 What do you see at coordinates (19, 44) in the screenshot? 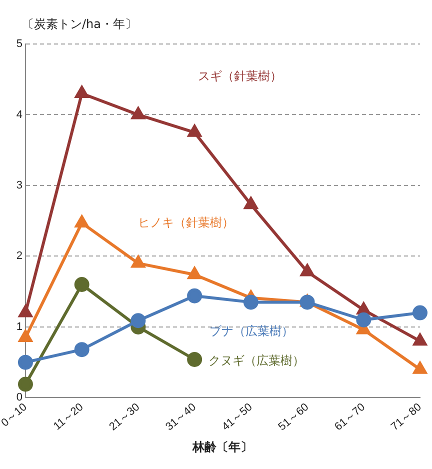
I see `y-tick-label: 5` at bounding box center [19, 44].